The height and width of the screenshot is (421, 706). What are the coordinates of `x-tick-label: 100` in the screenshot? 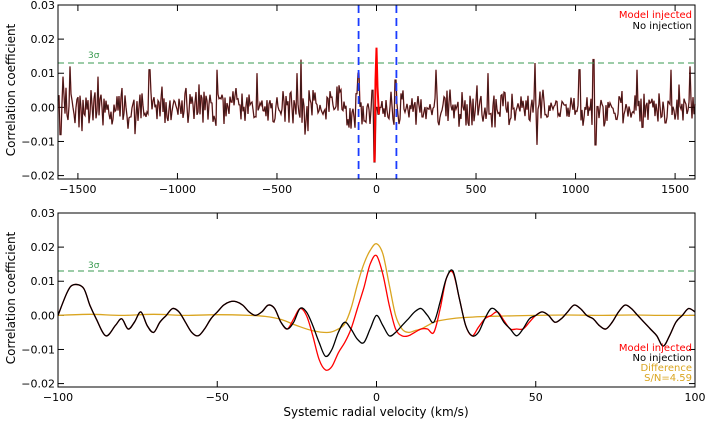 It's located at (695, 397).